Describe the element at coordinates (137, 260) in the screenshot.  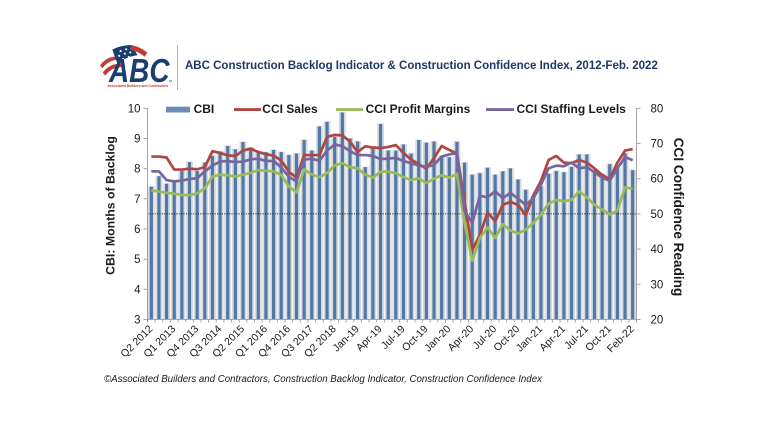
I see `svg-text: 5` at that location.